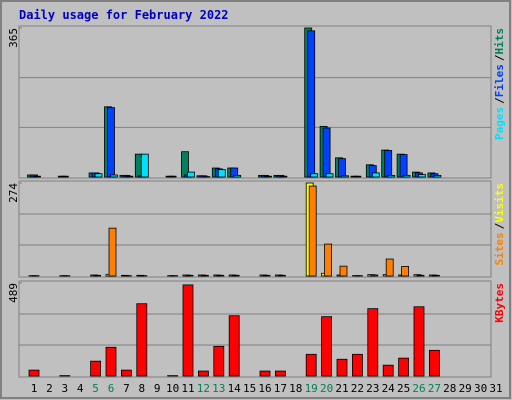 The height and width of the screenshot is (400, 512). What do you see at coordinates (311, 388) in the screenshot?
I see `x-tick-label: 19` at bounding box center [311, 388].